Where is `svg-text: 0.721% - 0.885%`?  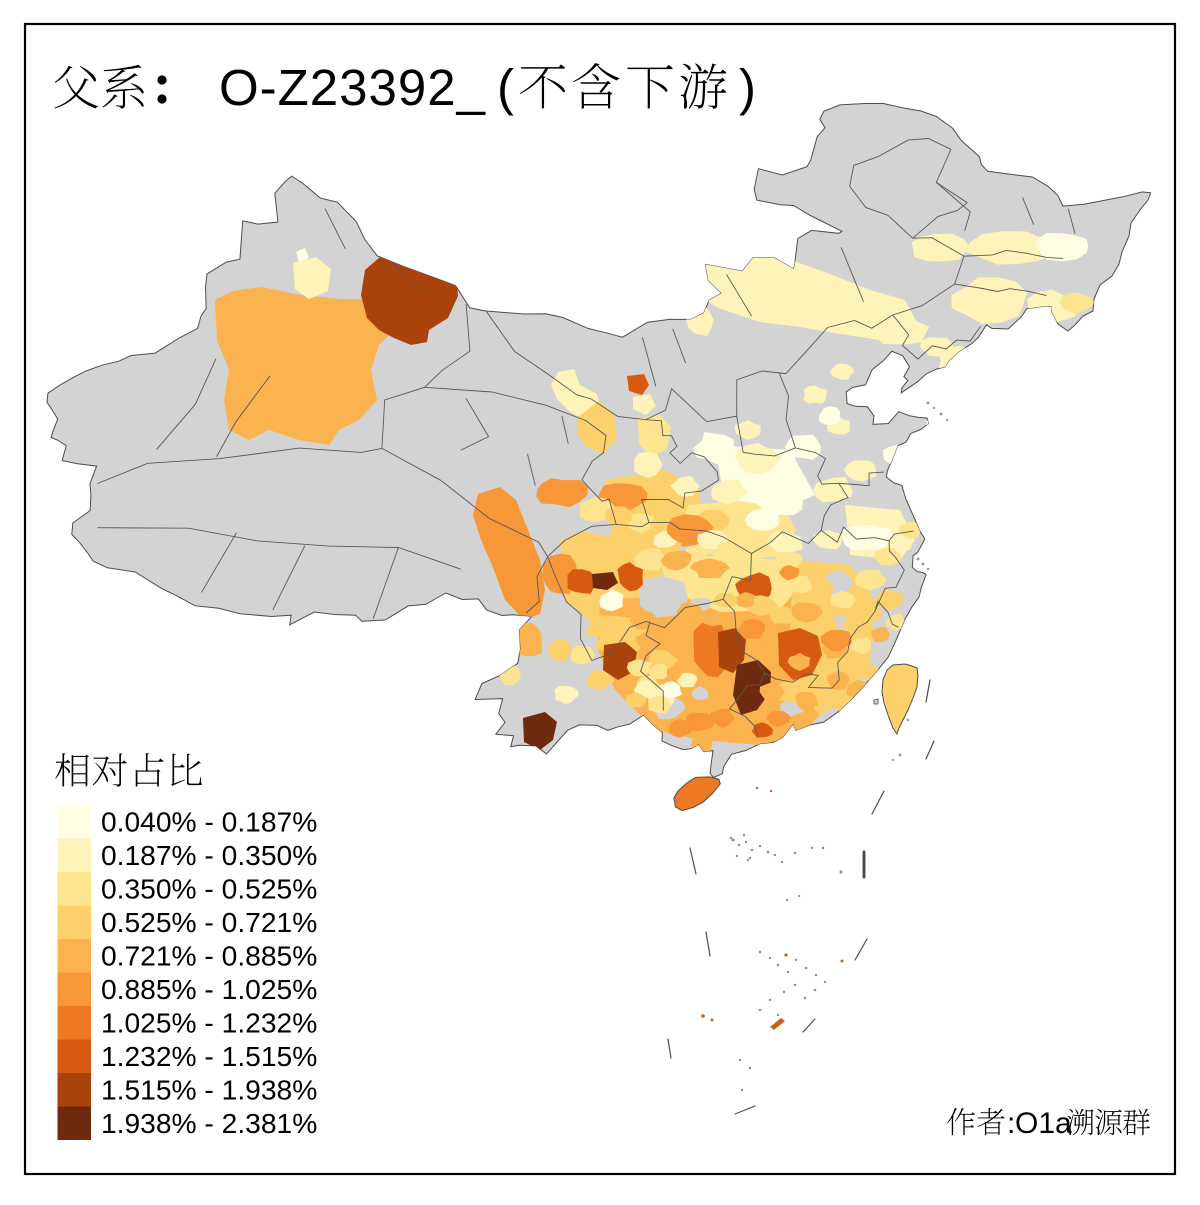 svg-text: 0.721% - 0.885% is located at coordinates (209, 956).